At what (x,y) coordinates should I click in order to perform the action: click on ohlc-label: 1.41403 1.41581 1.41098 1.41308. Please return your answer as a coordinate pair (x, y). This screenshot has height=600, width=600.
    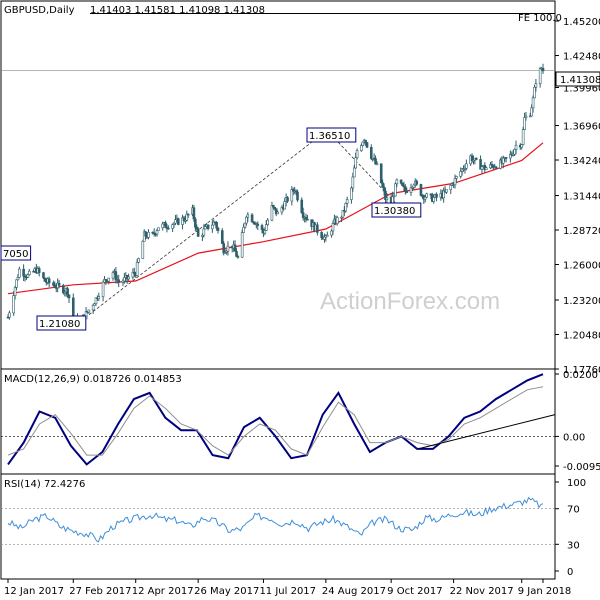
    Looking at the image, I should click on (177, 10).